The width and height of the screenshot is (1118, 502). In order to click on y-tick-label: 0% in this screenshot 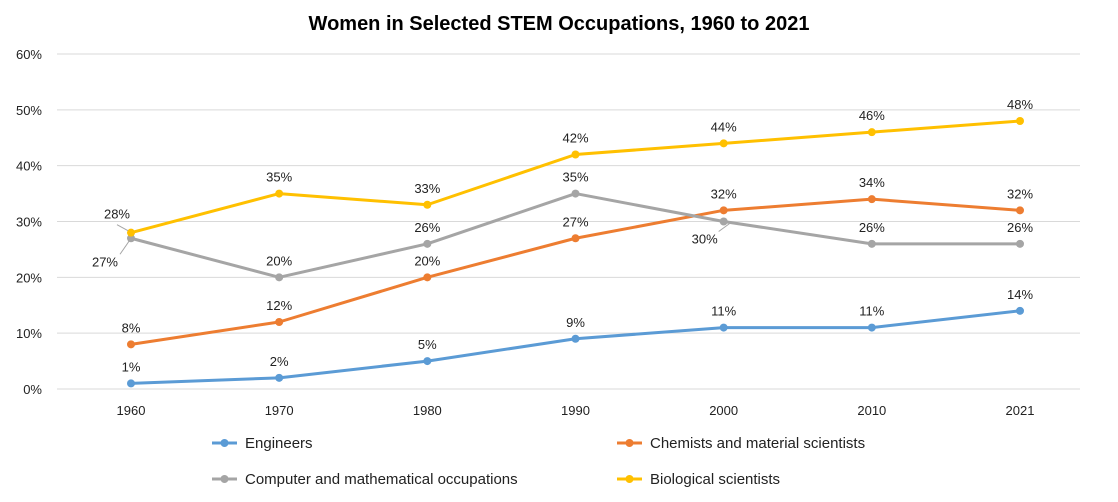, I will do `click(32, 389)`.